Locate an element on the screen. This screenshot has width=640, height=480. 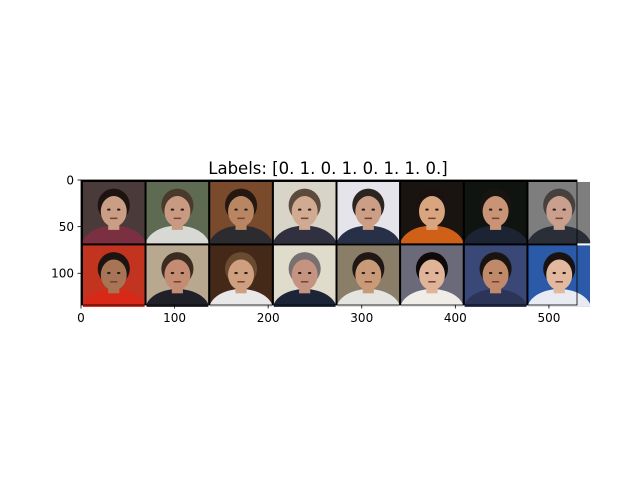
x-tick-label: 300 is located at coordinates (361, 318).